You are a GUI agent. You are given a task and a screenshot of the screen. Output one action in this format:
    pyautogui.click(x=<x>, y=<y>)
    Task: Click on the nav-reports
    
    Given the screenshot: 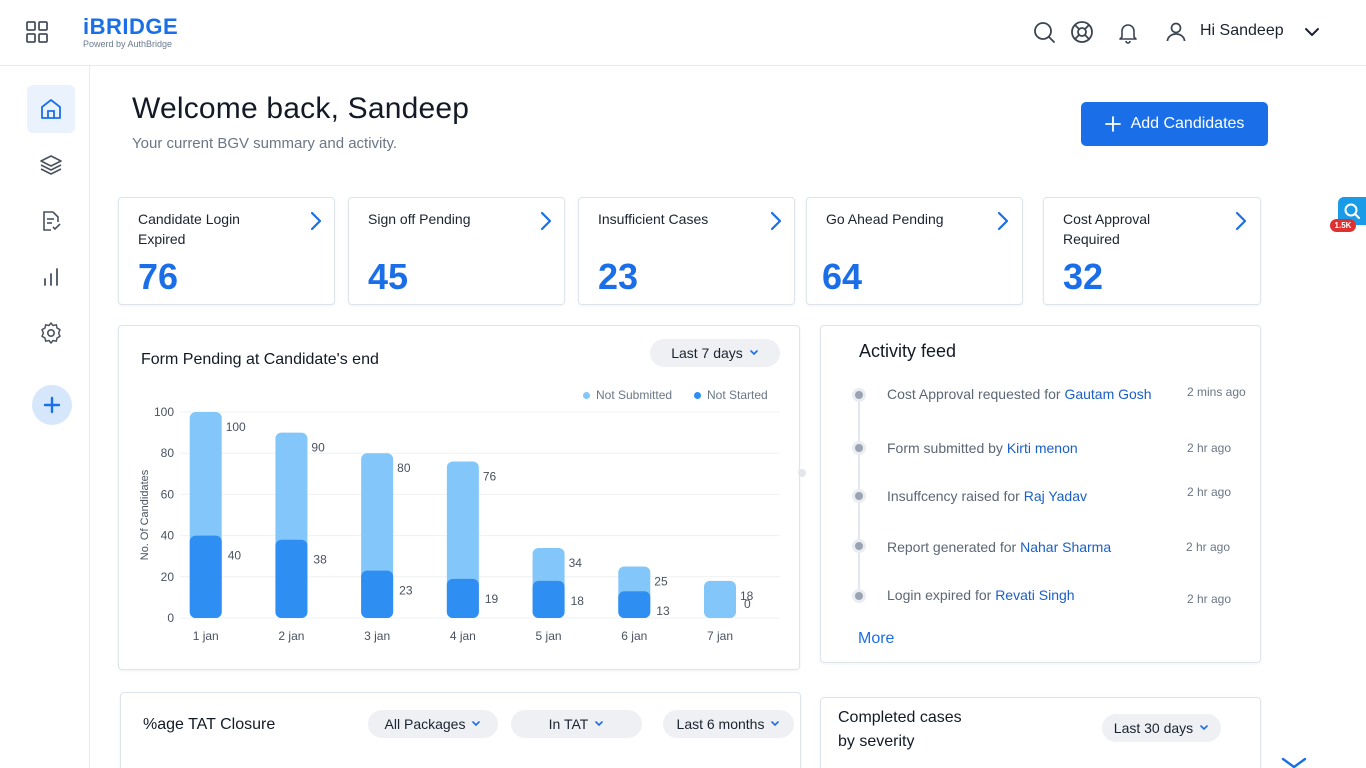 What is the action you would take?
    pyautogui.click(x=51, y=221)
    